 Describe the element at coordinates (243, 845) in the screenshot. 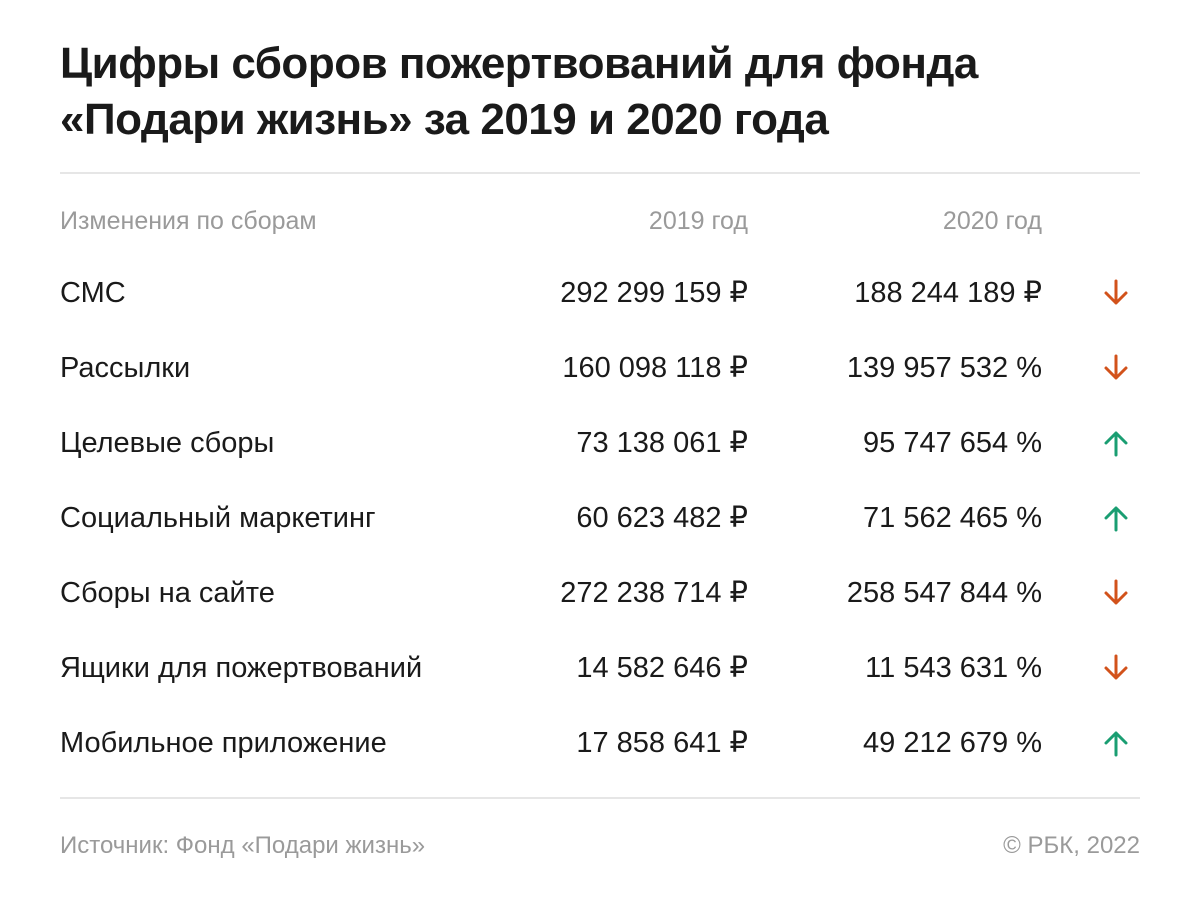

I see `source-note: Источник: Фонд «Подари жизнь»` at that location.